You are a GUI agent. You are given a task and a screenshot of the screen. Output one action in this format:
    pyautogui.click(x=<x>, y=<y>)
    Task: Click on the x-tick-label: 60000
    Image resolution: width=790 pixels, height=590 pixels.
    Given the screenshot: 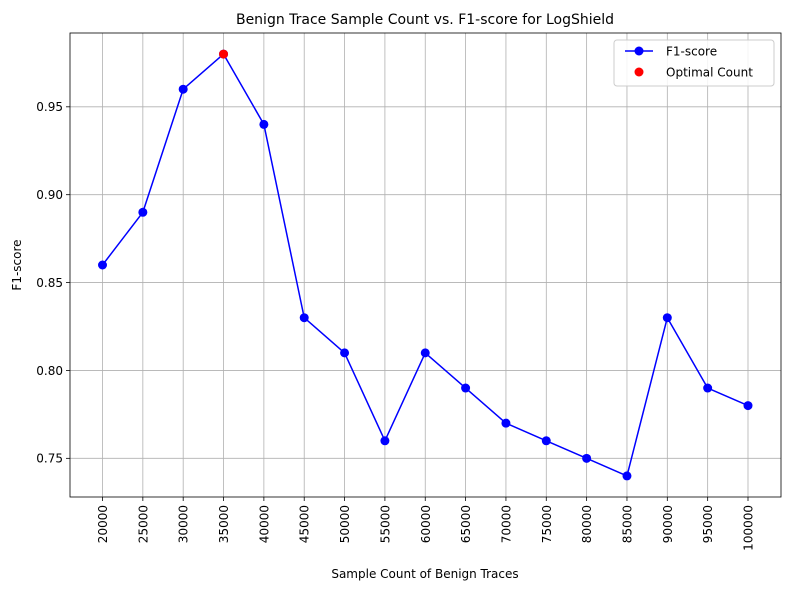 What is the action you would take?
    pyautogui.click(x=426, y=524)
    